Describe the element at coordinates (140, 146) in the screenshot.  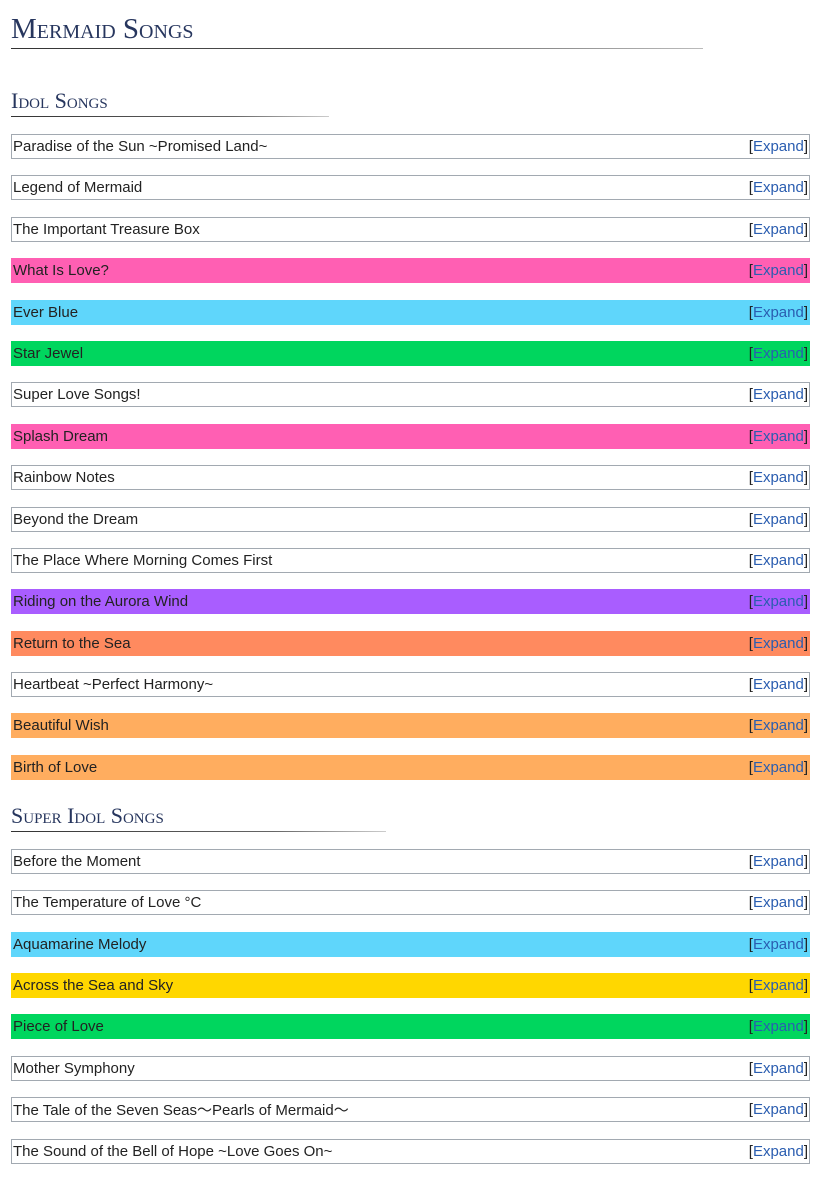
I see `song-name: Paradise of the Sun ~Promised Land~` at that location.